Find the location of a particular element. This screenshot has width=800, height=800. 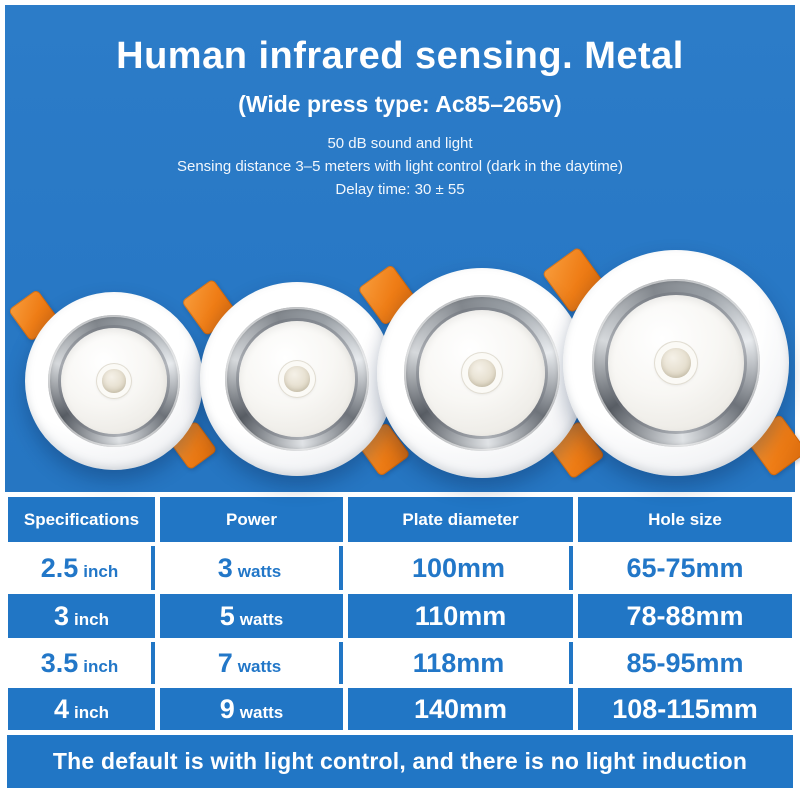

page-title: Human infrared sensing. Metal is located at coordinates (400, 56).